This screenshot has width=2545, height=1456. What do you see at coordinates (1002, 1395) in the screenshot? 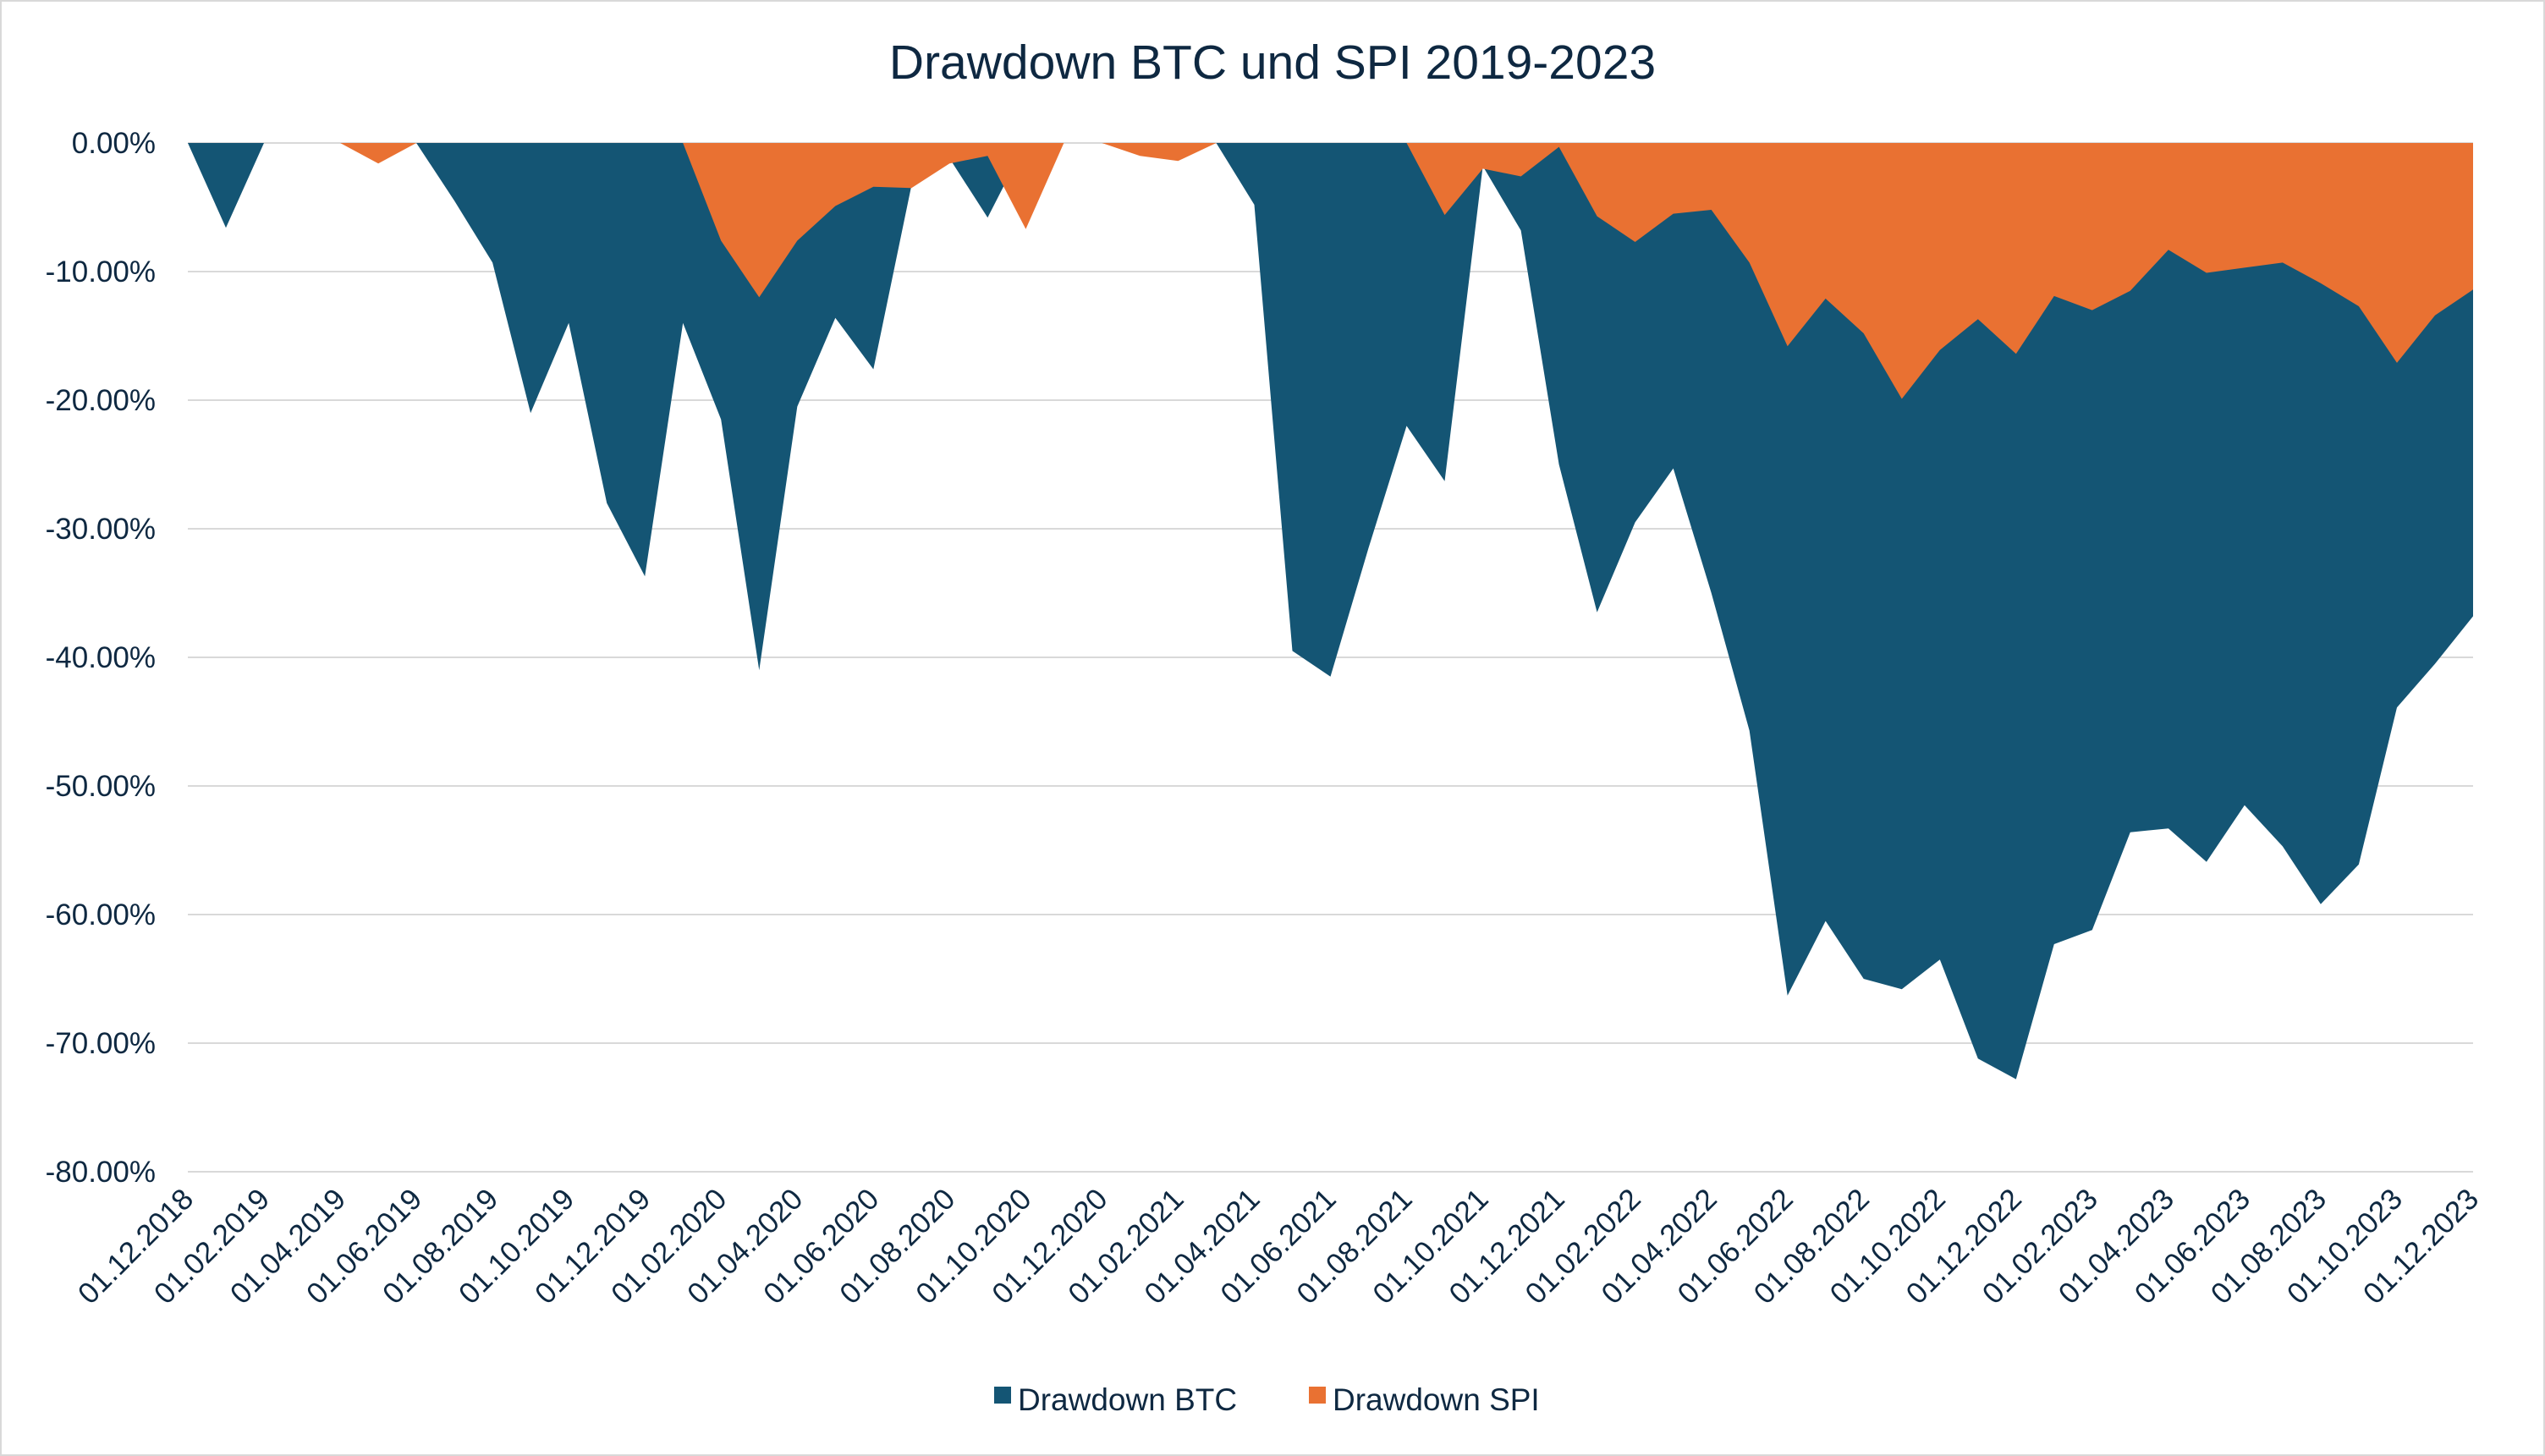
I see `legend-swatch-btc` at bounding box center [1002, 1395].